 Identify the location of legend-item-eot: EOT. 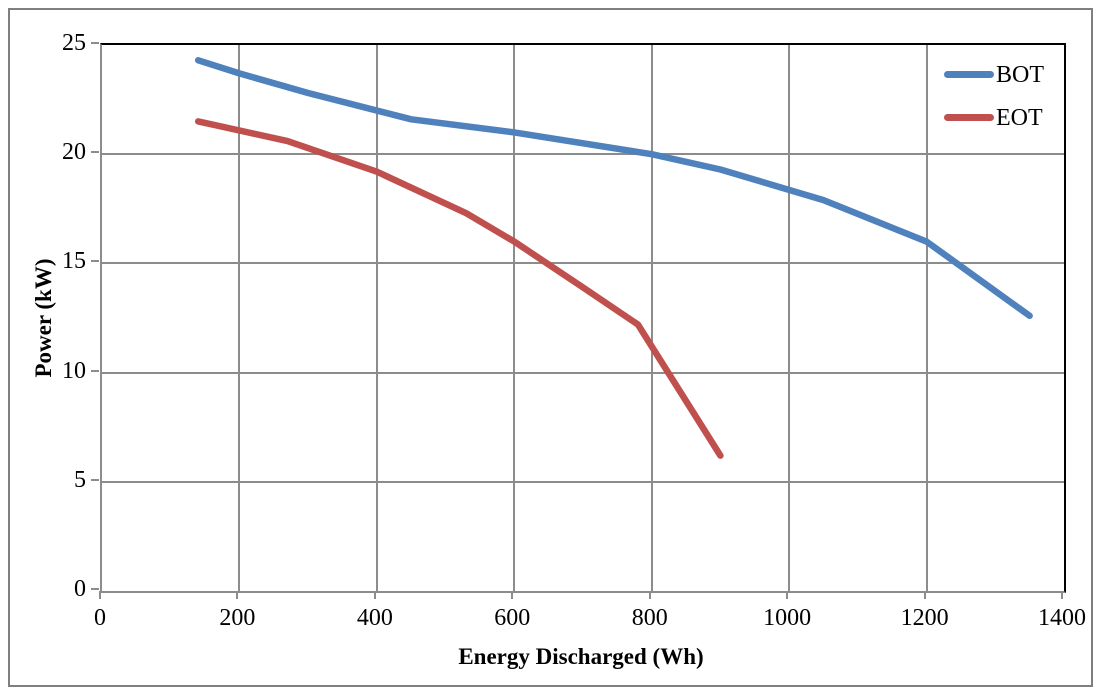
(994, 117).